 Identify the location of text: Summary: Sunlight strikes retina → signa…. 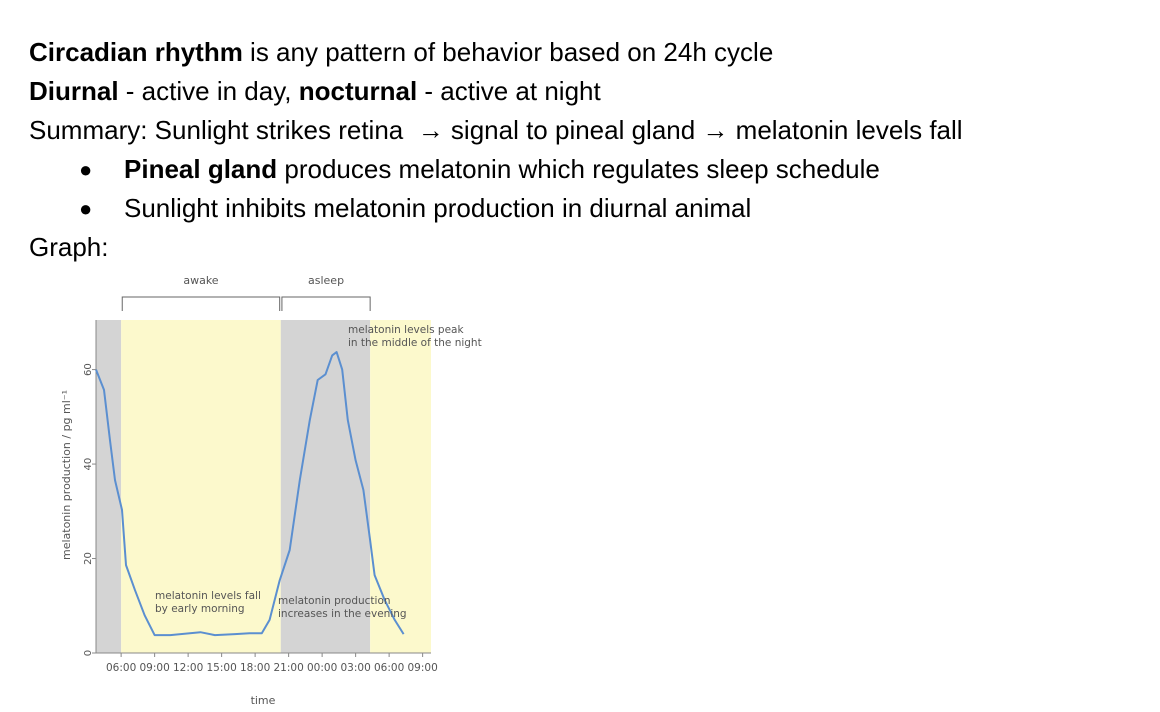
(496, 130).